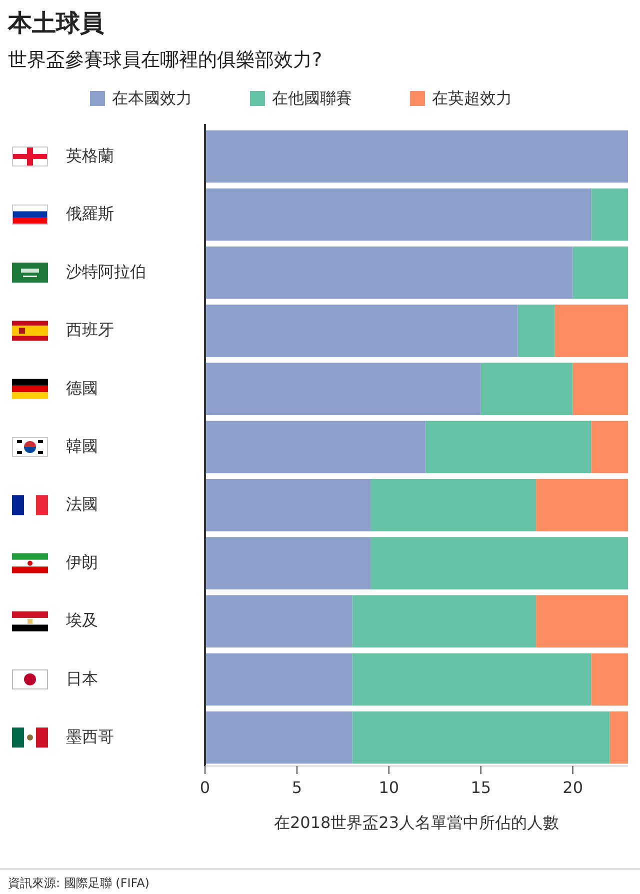 This screenshot has width=640, height=894. Describe the element at coordinates (82, 388) in the screenshot. I see `y-tick-label: 德國` at that location.